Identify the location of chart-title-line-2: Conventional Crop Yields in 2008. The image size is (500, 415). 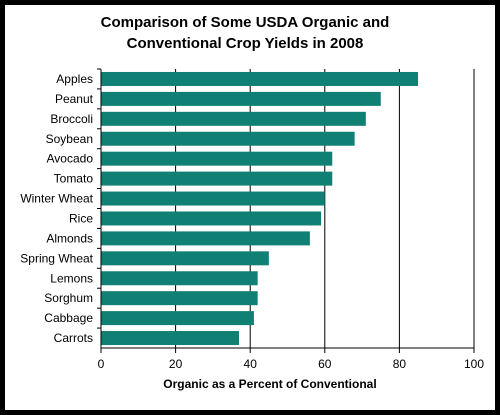
(245, 43).